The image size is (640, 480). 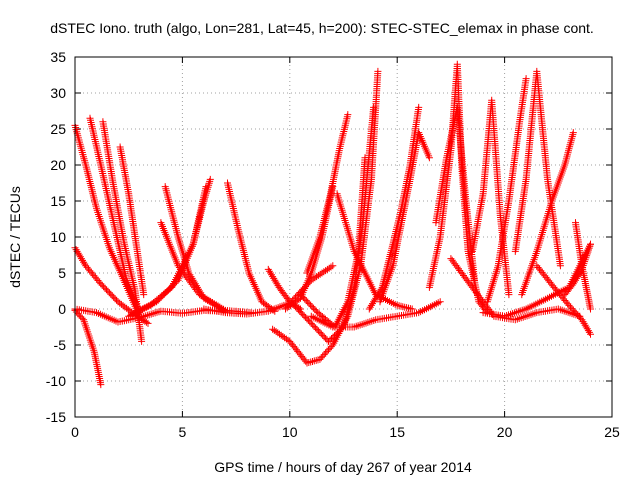 I want to click on x-tick-label: 25, so click(x=612, y=432).